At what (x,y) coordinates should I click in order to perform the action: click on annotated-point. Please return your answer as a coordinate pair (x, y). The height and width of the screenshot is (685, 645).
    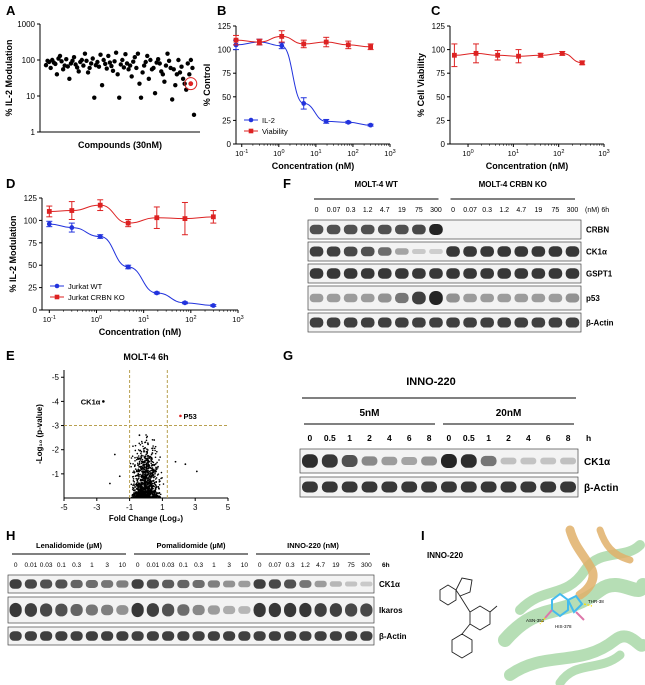
    Looking at the image, I should click on (180, 416).